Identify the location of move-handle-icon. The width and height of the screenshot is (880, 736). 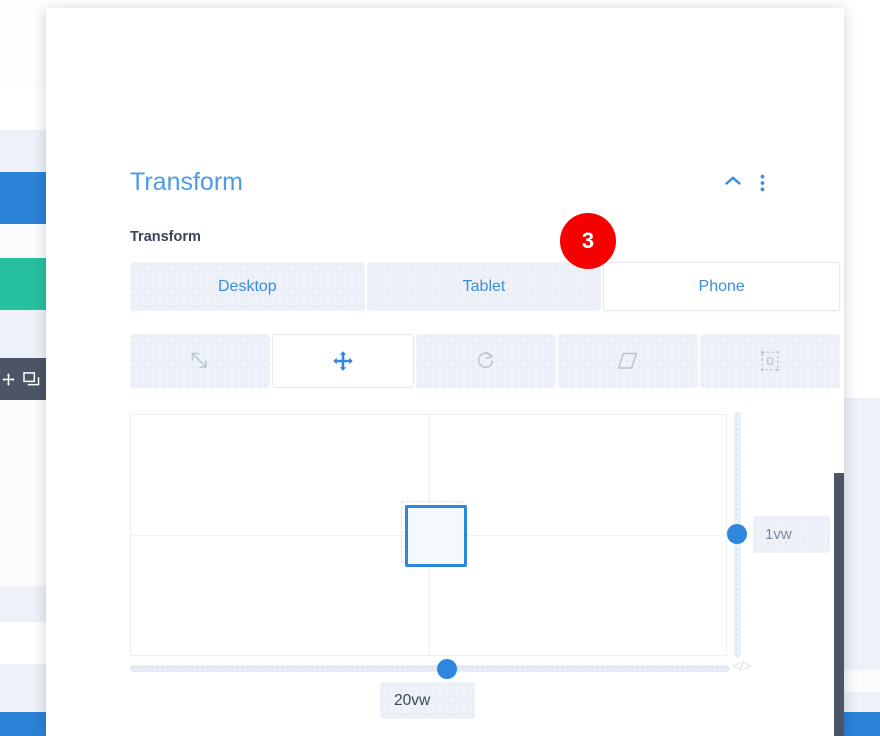
(8, 379).